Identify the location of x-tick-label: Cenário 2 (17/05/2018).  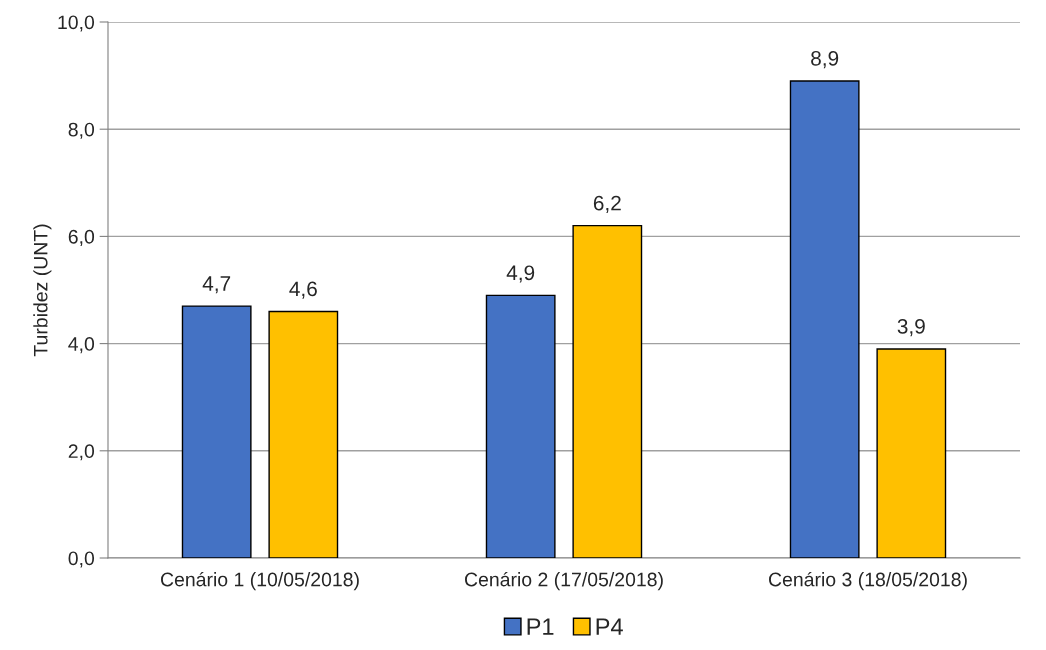
(564, 581).